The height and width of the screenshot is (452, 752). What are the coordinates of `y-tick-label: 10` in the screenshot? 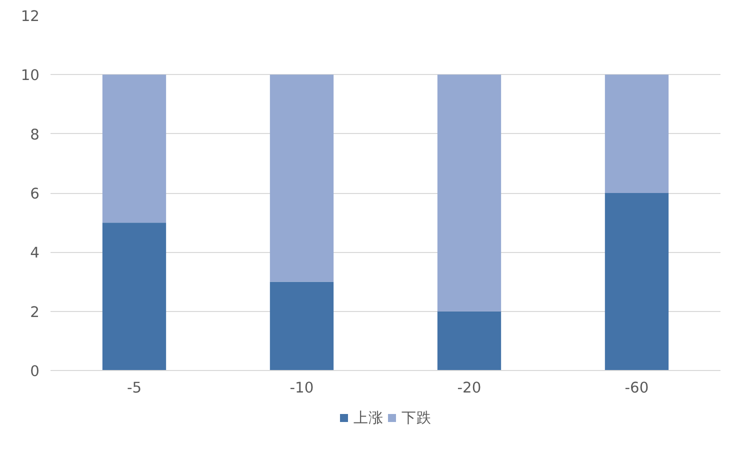 It's located at (30, 75).